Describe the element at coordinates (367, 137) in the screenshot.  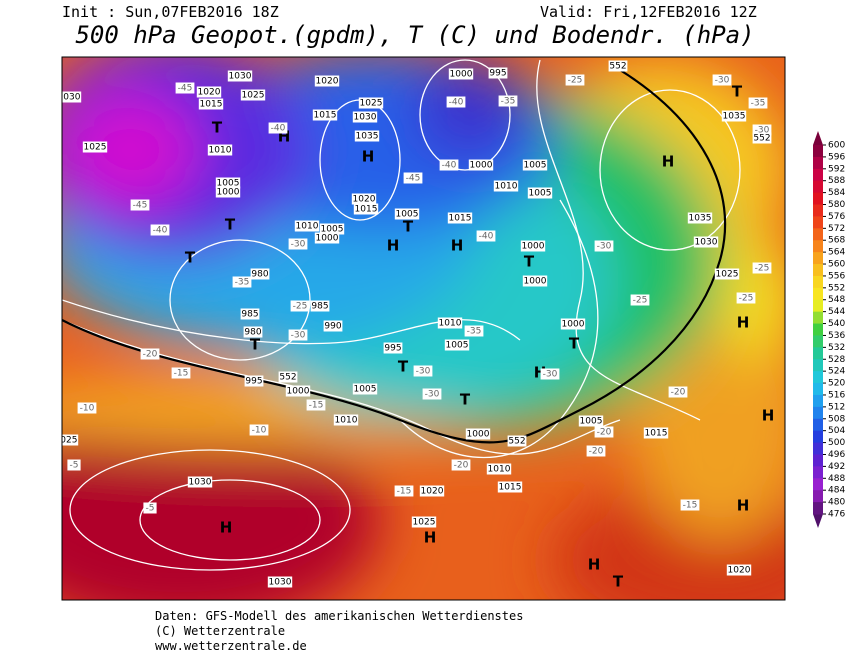
I see `isobar-label: 1035` at that location.